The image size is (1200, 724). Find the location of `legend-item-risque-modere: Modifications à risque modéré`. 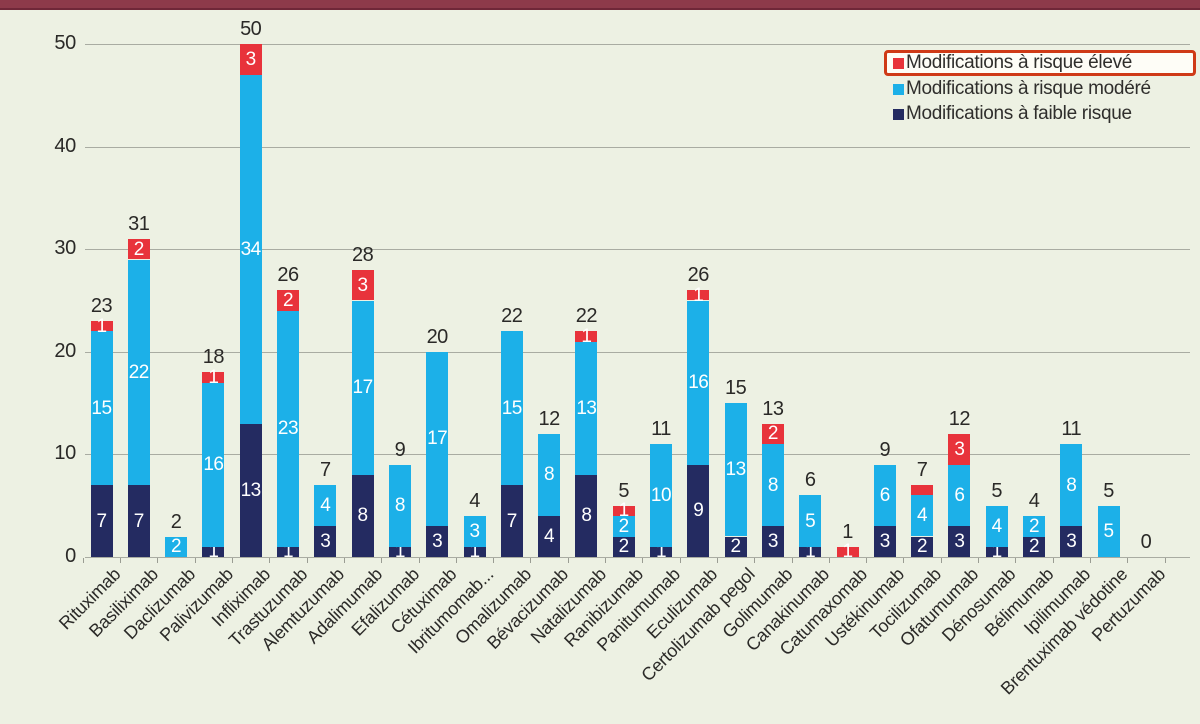

legend-item-risque-modere: Modifications à risque modéré is located at coordinates (1040, 89).